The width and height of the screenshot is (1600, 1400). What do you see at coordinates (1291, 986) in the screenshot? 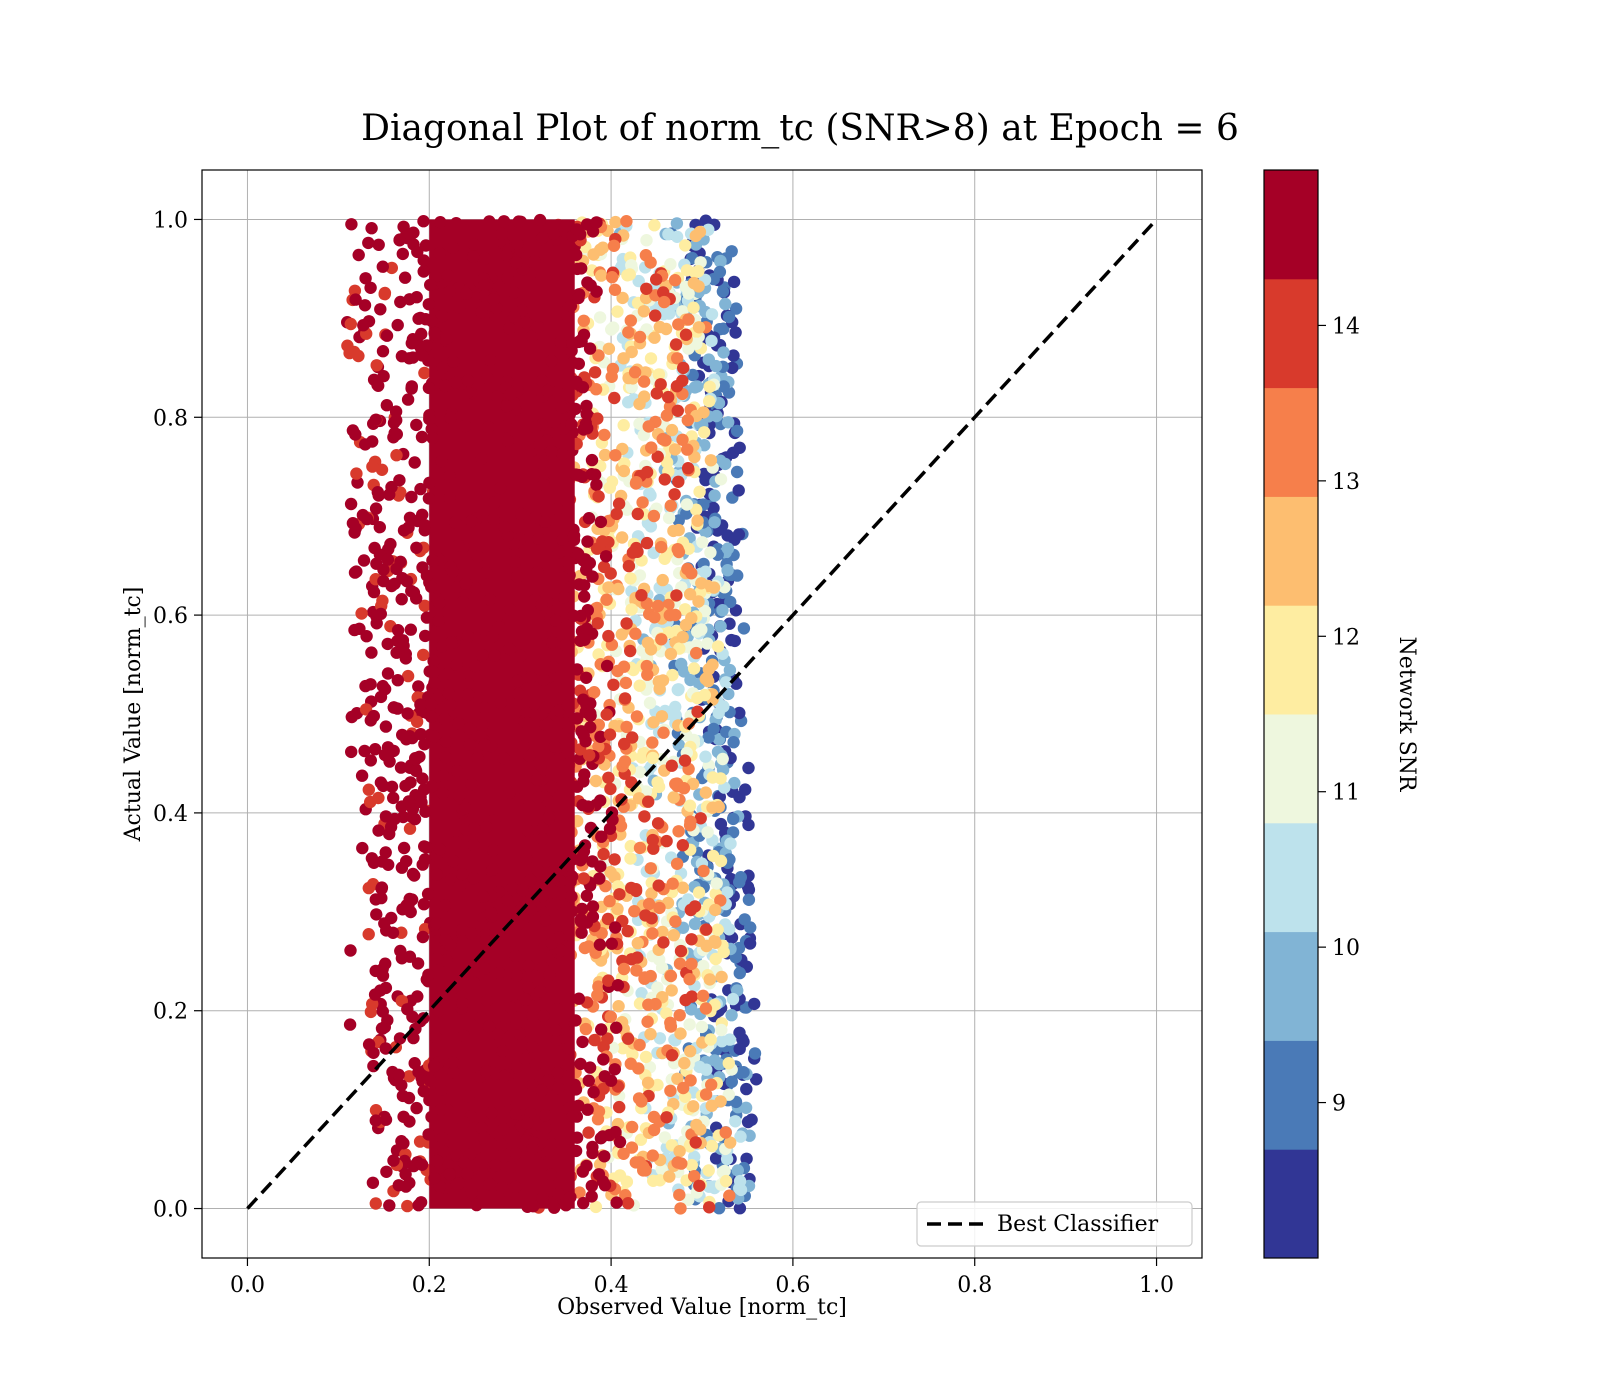
I see `colorbar-segment` at bounding box center [1291, 986].